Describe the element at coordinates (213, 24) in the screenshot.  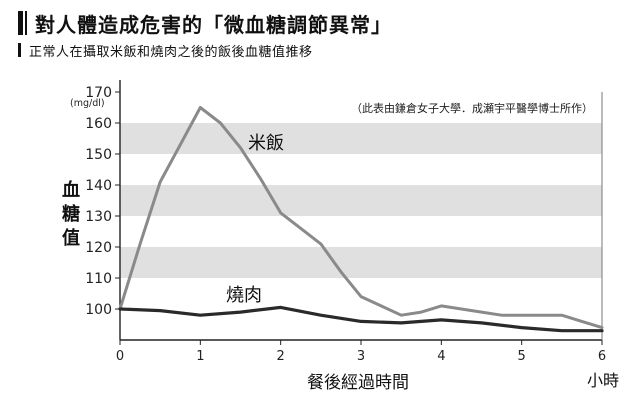
I see `chart-title: 對人體造成危害的「微血糖調節異常」` at that location.